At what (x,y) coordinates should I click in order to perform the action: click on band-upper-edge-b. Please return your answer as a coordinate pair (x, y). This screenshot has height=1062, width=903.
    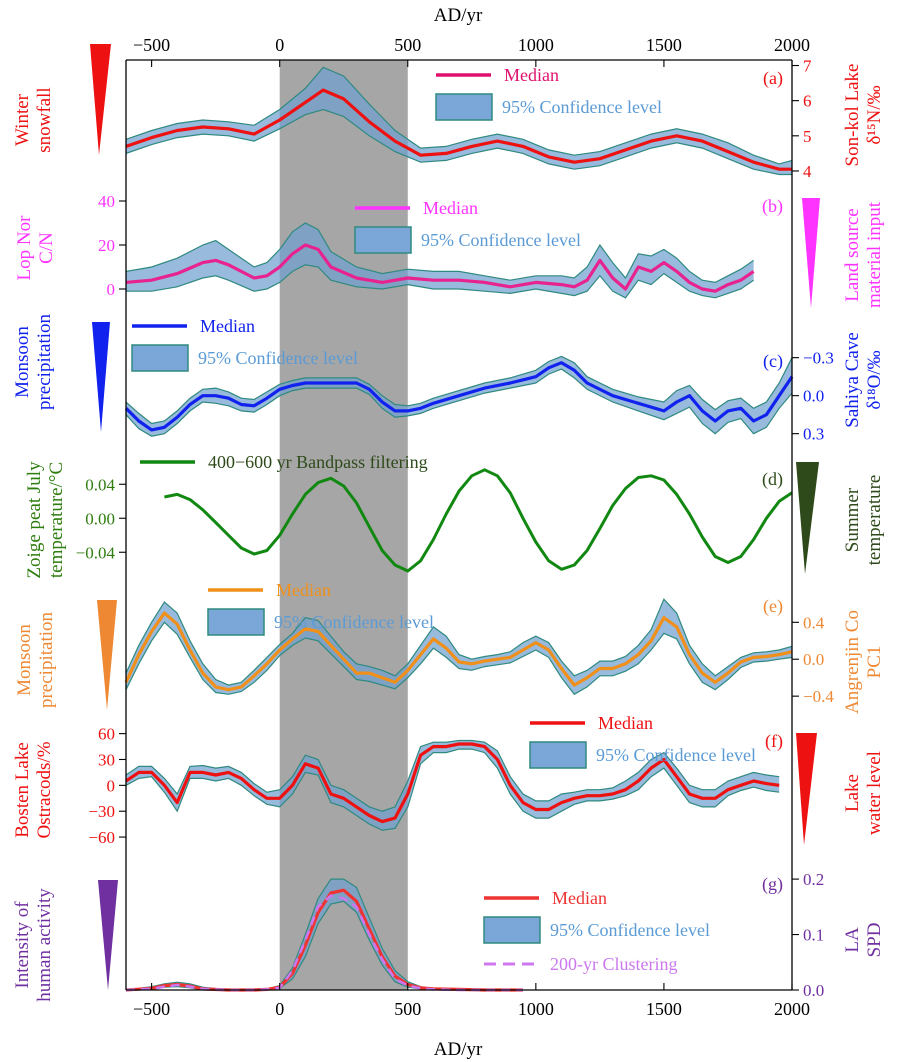
    Looking at the image, I should click on (439, 253).